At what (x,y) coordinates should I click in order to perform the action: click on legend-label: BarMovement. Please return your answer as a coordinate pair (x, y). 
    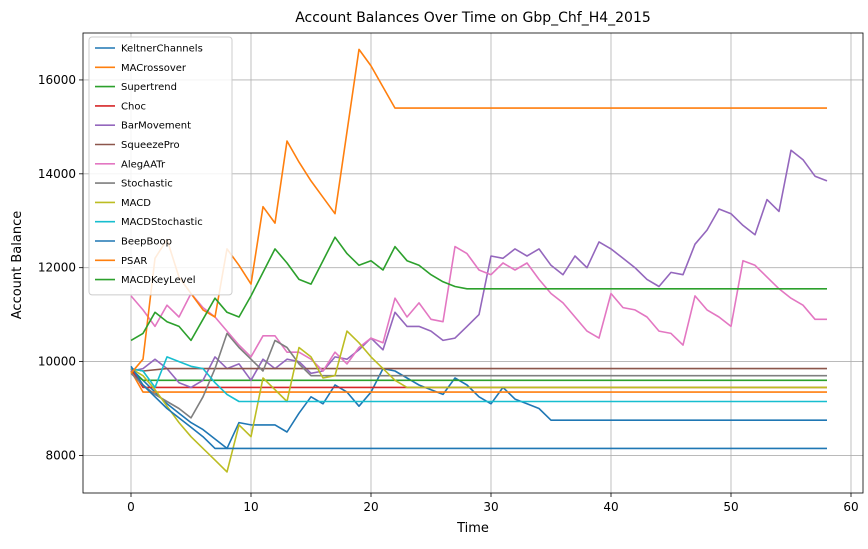
    Looking at the image, I should click on (156, 126).